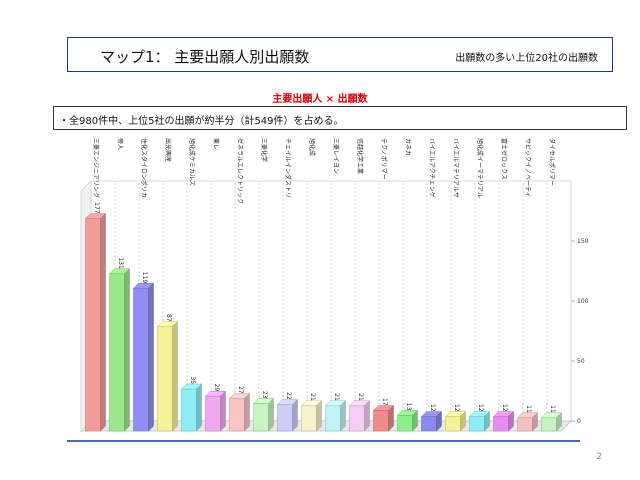  I want to click on footer-rule, so click(323, 441).